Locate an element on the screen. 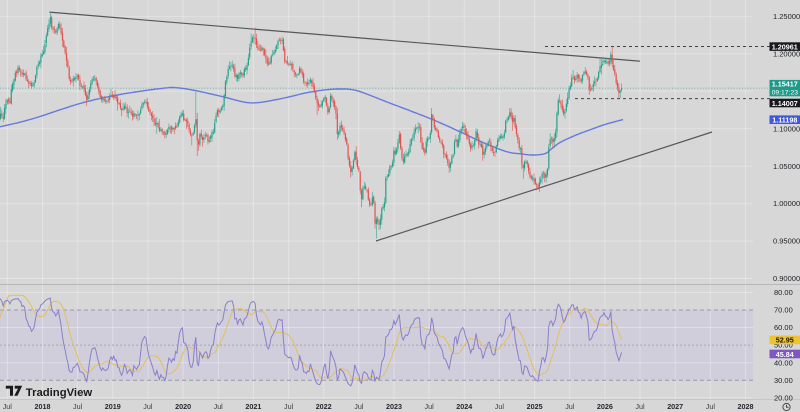  svg-text: 1.20961 is located at coordinates (785, 46).